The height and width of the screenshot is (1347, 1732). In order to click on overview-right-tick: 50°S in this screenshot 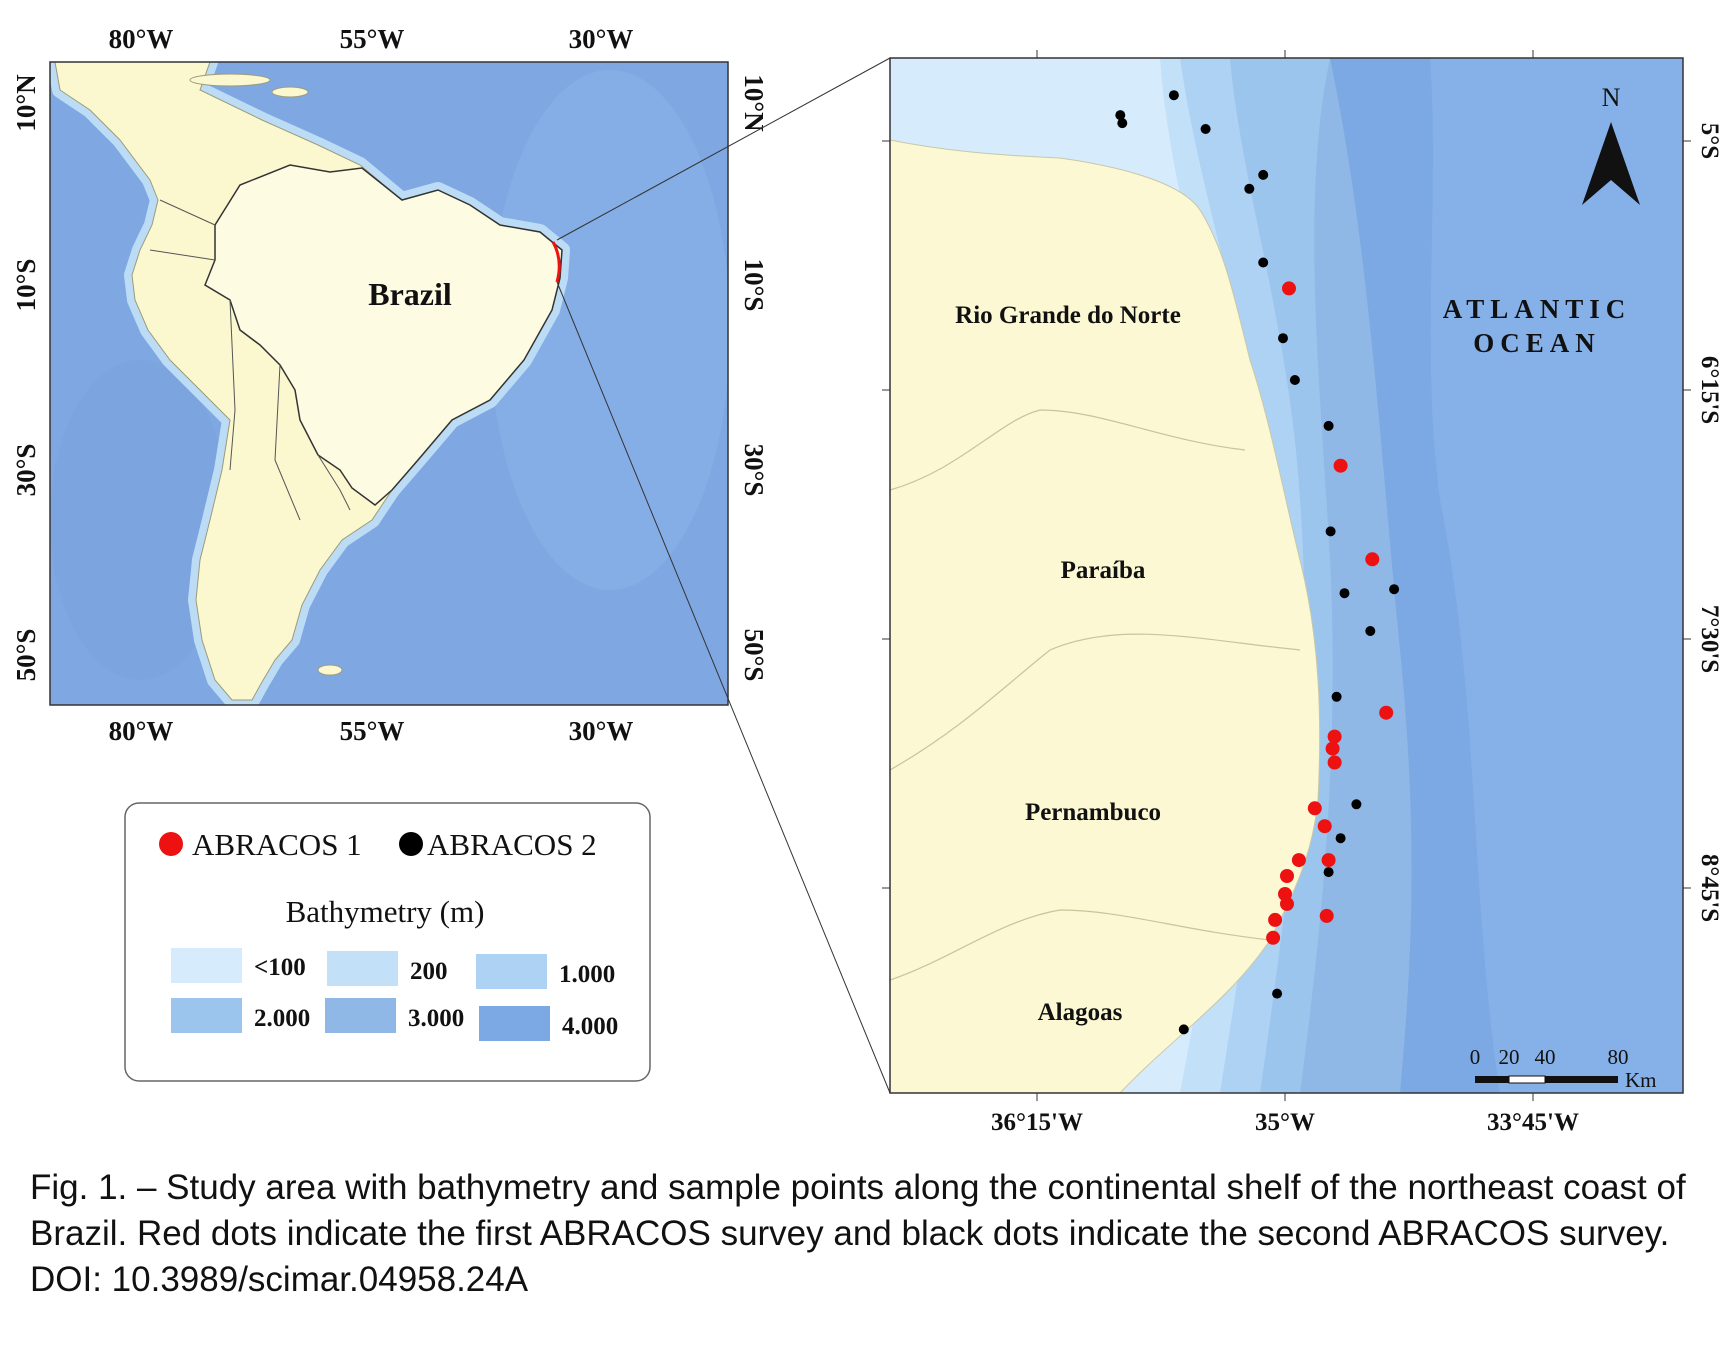, I will do `click(754, 655)`.